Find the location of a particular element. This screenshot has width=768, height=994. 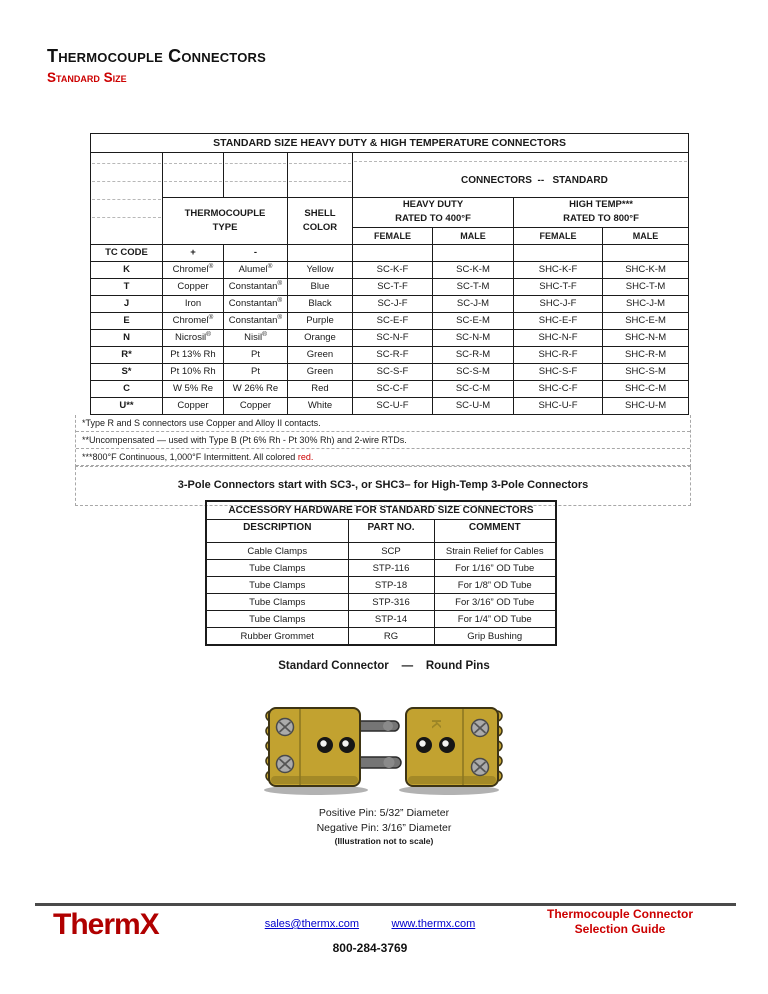

tc-code-cell: K is located at coordinates (126, 269).